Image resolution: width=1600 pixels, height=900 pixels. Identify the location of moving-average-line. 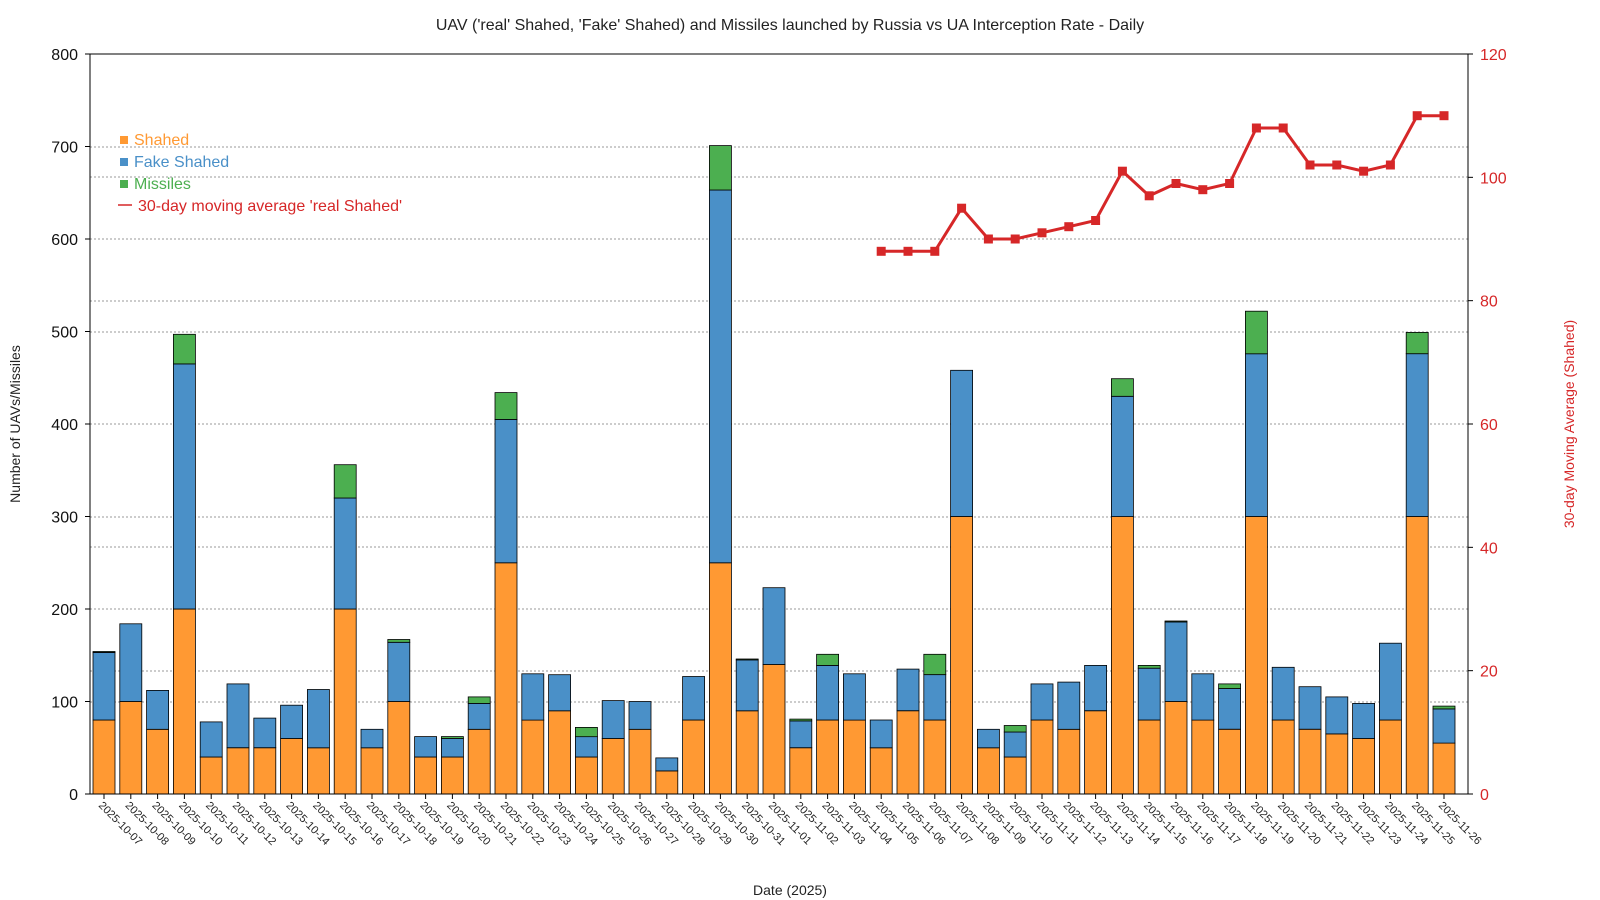
(1162, 183).